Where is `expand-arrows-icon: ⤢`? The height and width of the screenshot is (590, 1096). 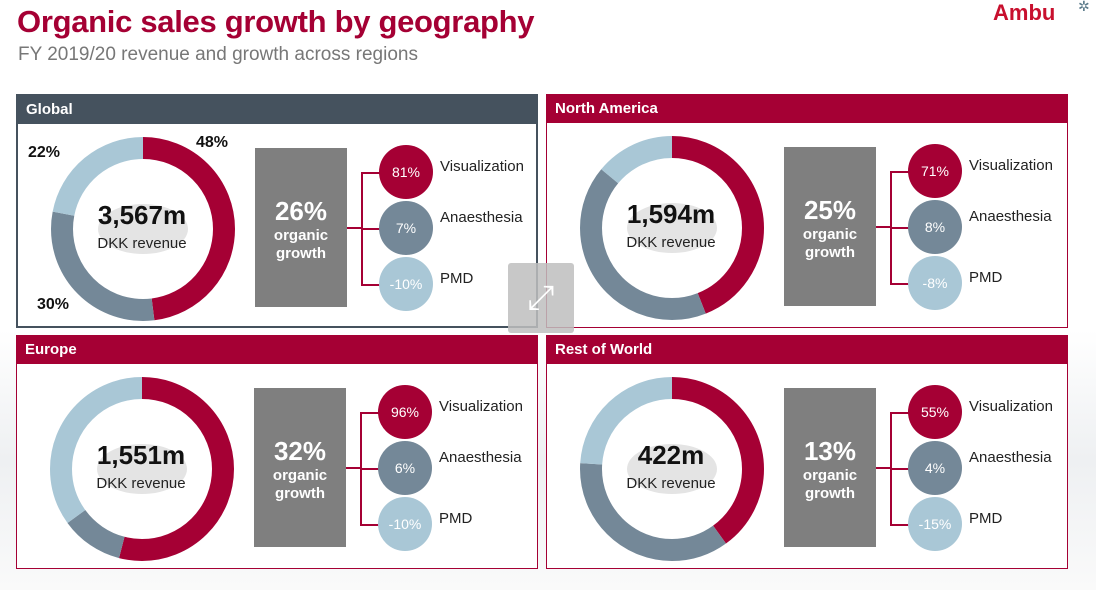
expand-arrows-icon: ⤢ is located at coordinates (541, 298).